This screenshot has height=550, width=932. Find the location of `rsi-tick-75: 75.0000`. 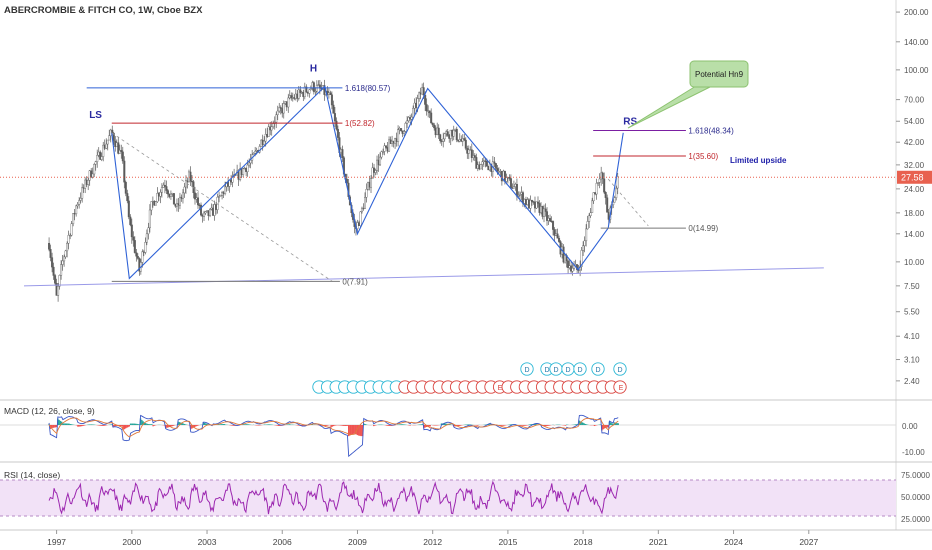

rsi-tick-75: 75.0000 is located at coordinates (915, 475).